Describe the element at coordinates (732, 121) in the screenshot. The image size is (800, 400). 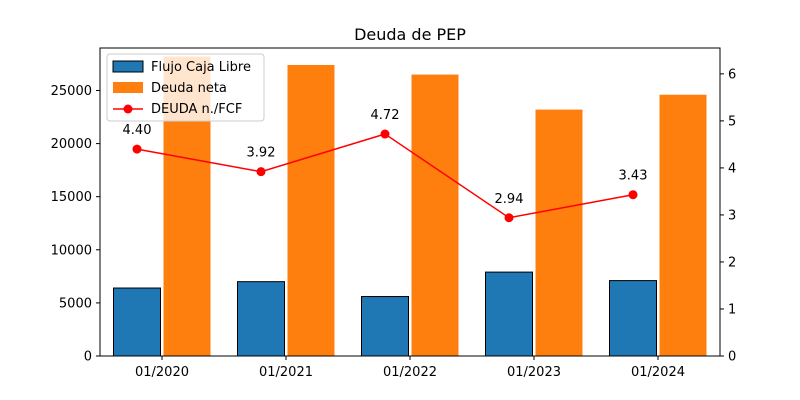
I see `right-tick-label-5: 5` at that location.